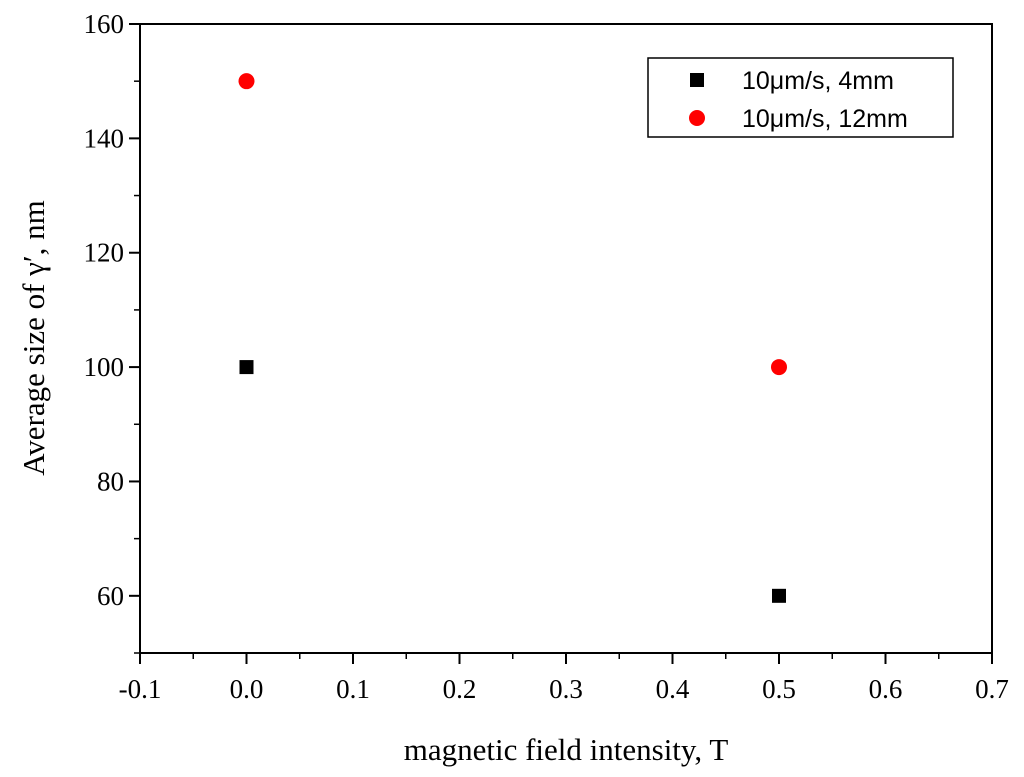 This screenshot has width=1024, height=777. Describe the element at coordinates (818, 81) in the screenshot. I see `legend-label-series-1: 10μm/s, 4mm` at that location.